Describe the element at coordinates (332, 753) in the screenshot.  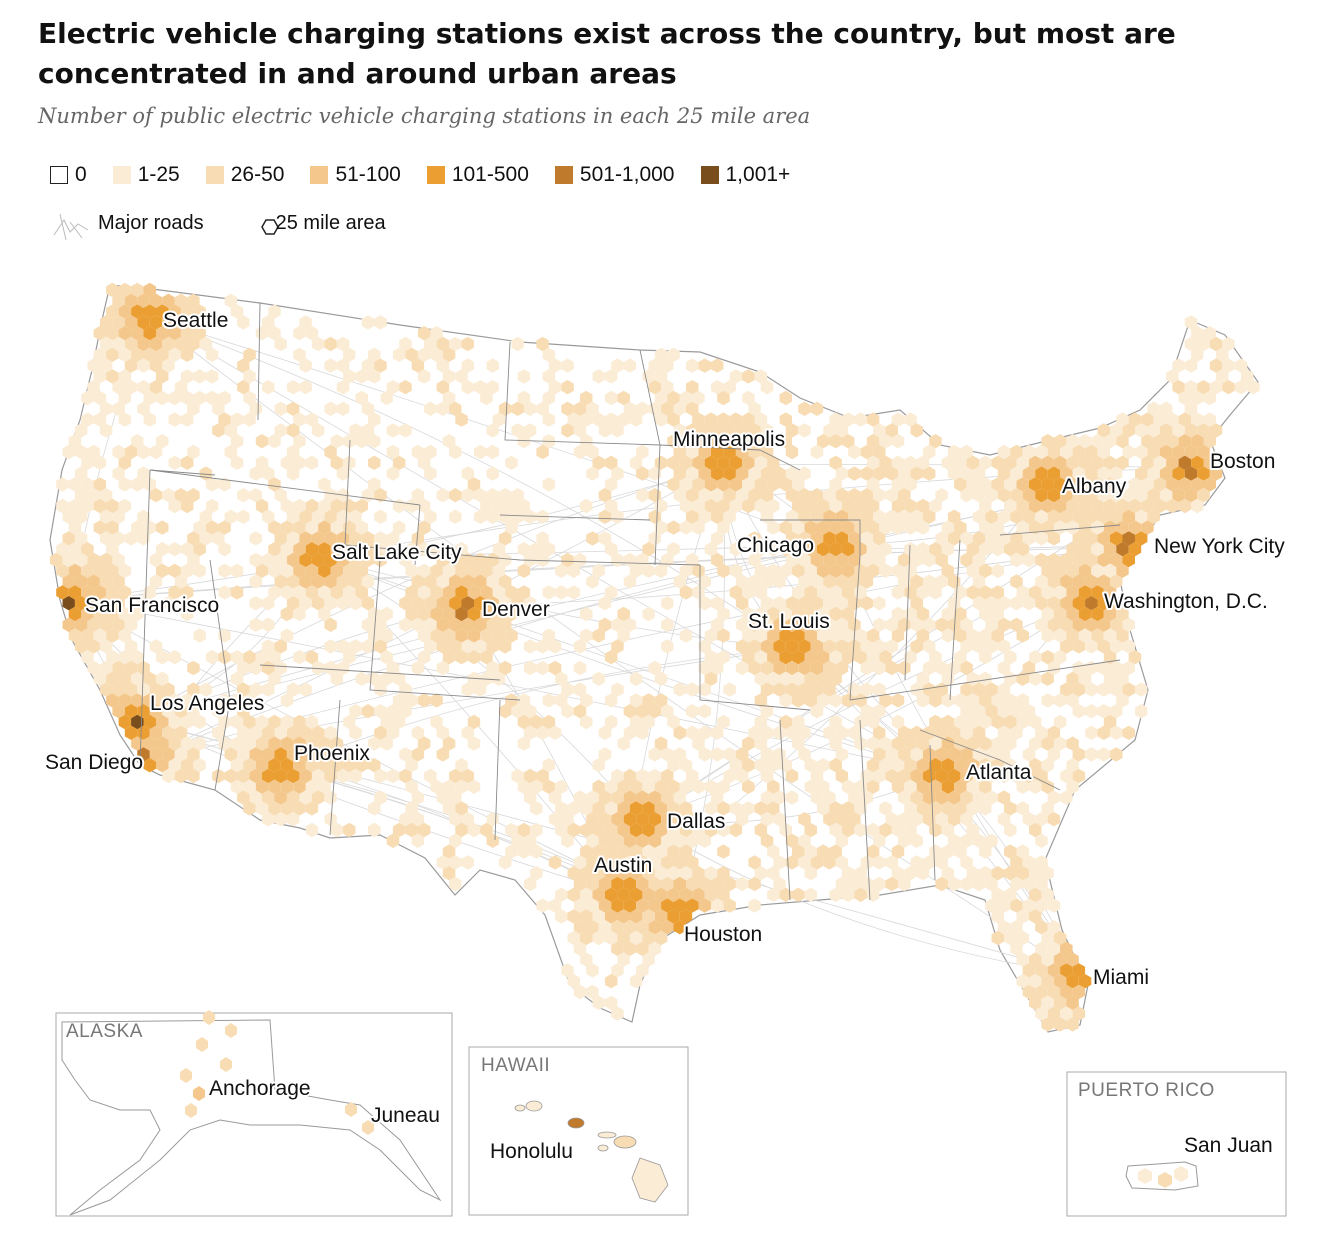
I see `city-label-phoenix: Phoenix` at that location.